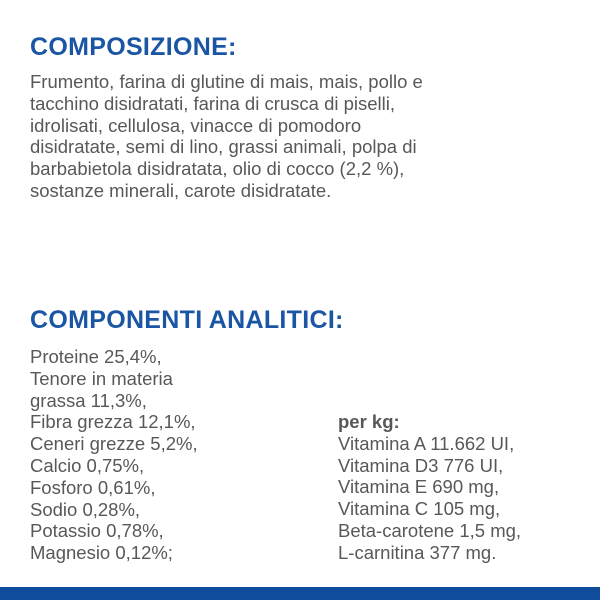 The image size is (600, 600). I want to click on composition-title: COMPOSIZIONE:, so click(133, 47).